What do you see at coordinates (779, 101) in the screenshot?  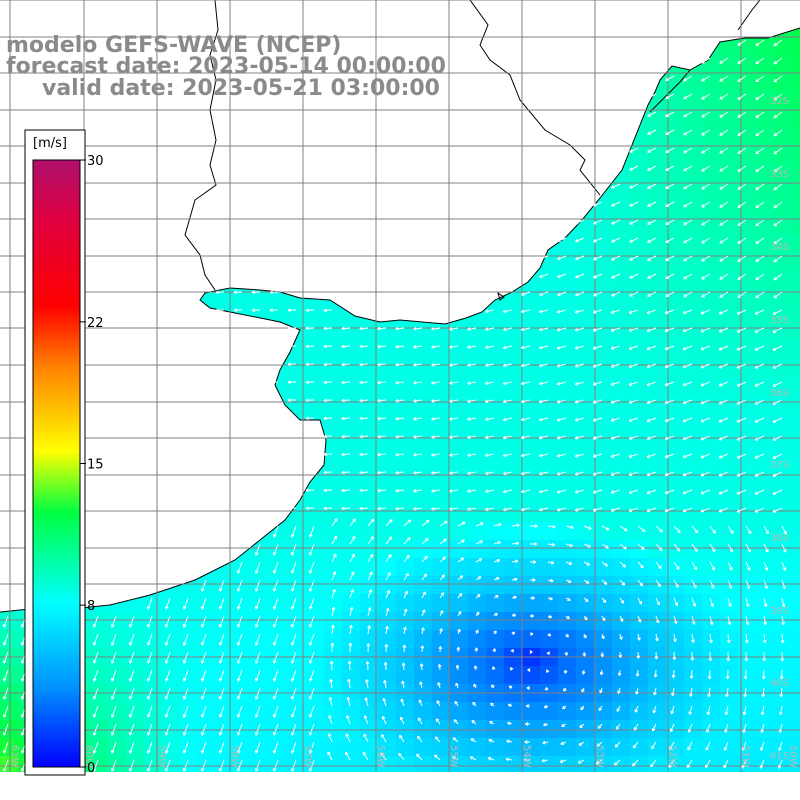 I see `lat-label: 32S` at bounding box center [779, 101].